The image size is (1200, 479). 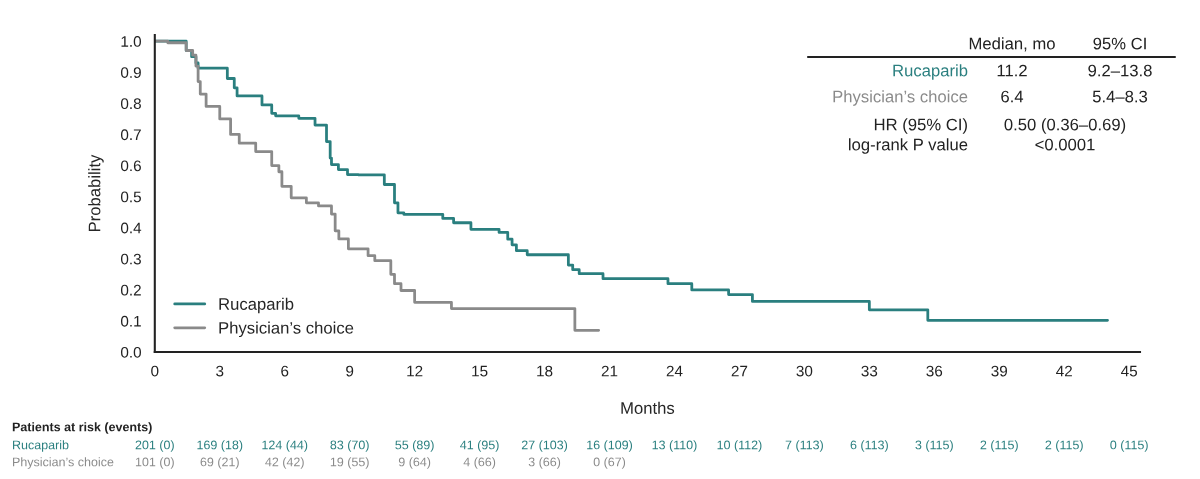 I want to click on y-tick-label: 0.7, so click(x=130, y=135).